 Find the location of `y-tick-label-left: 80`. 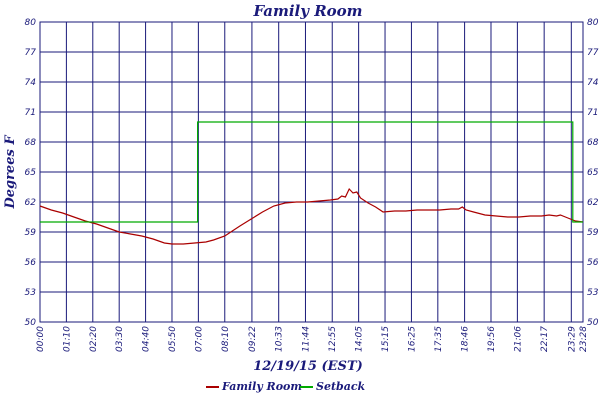

y-tick-label-left: 80 is located at coordinates (31, 23).